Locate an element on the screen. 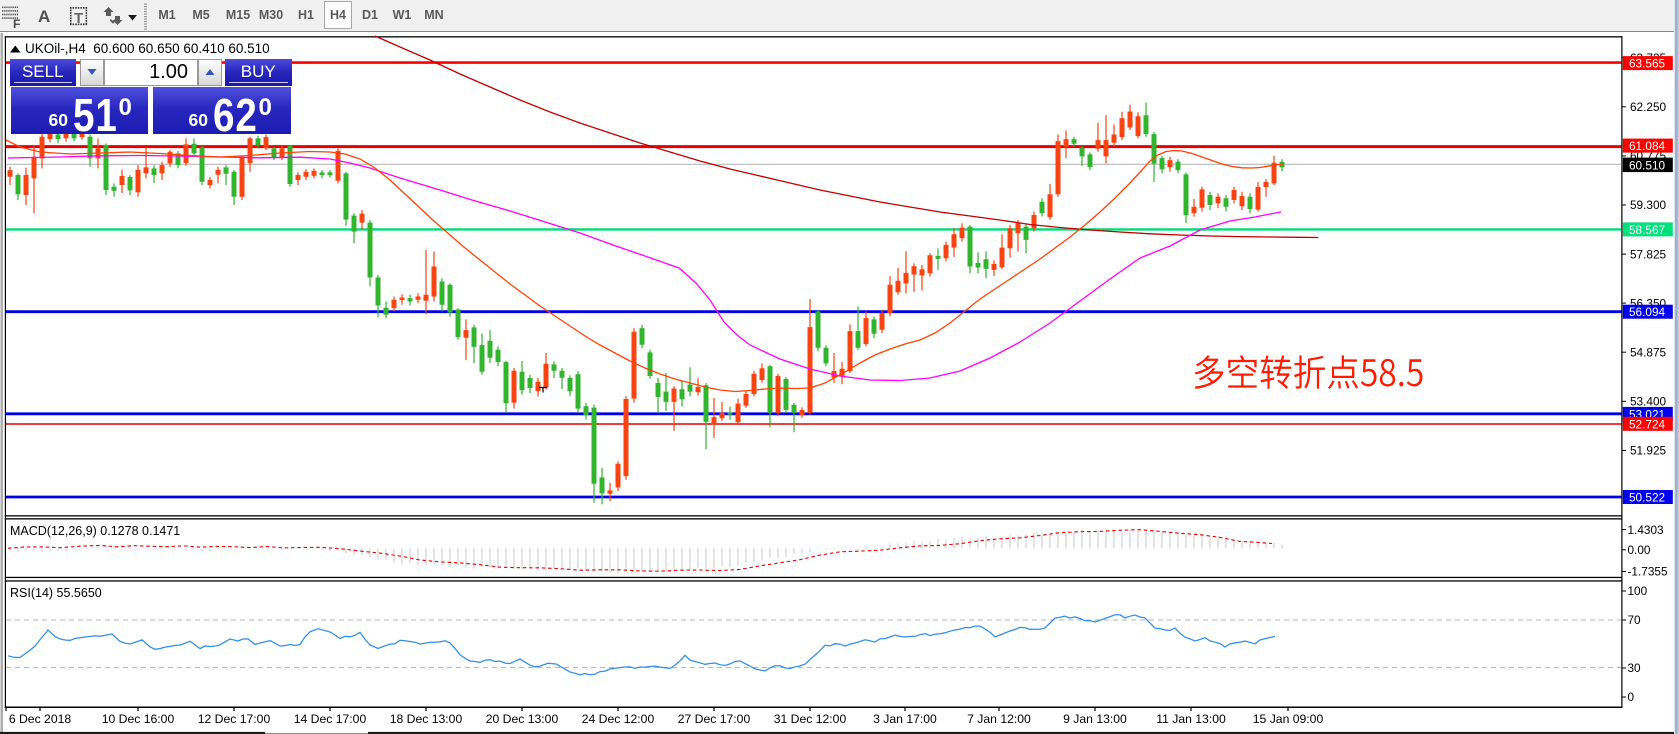  svg-text: F is located at coordinates (16, 23).